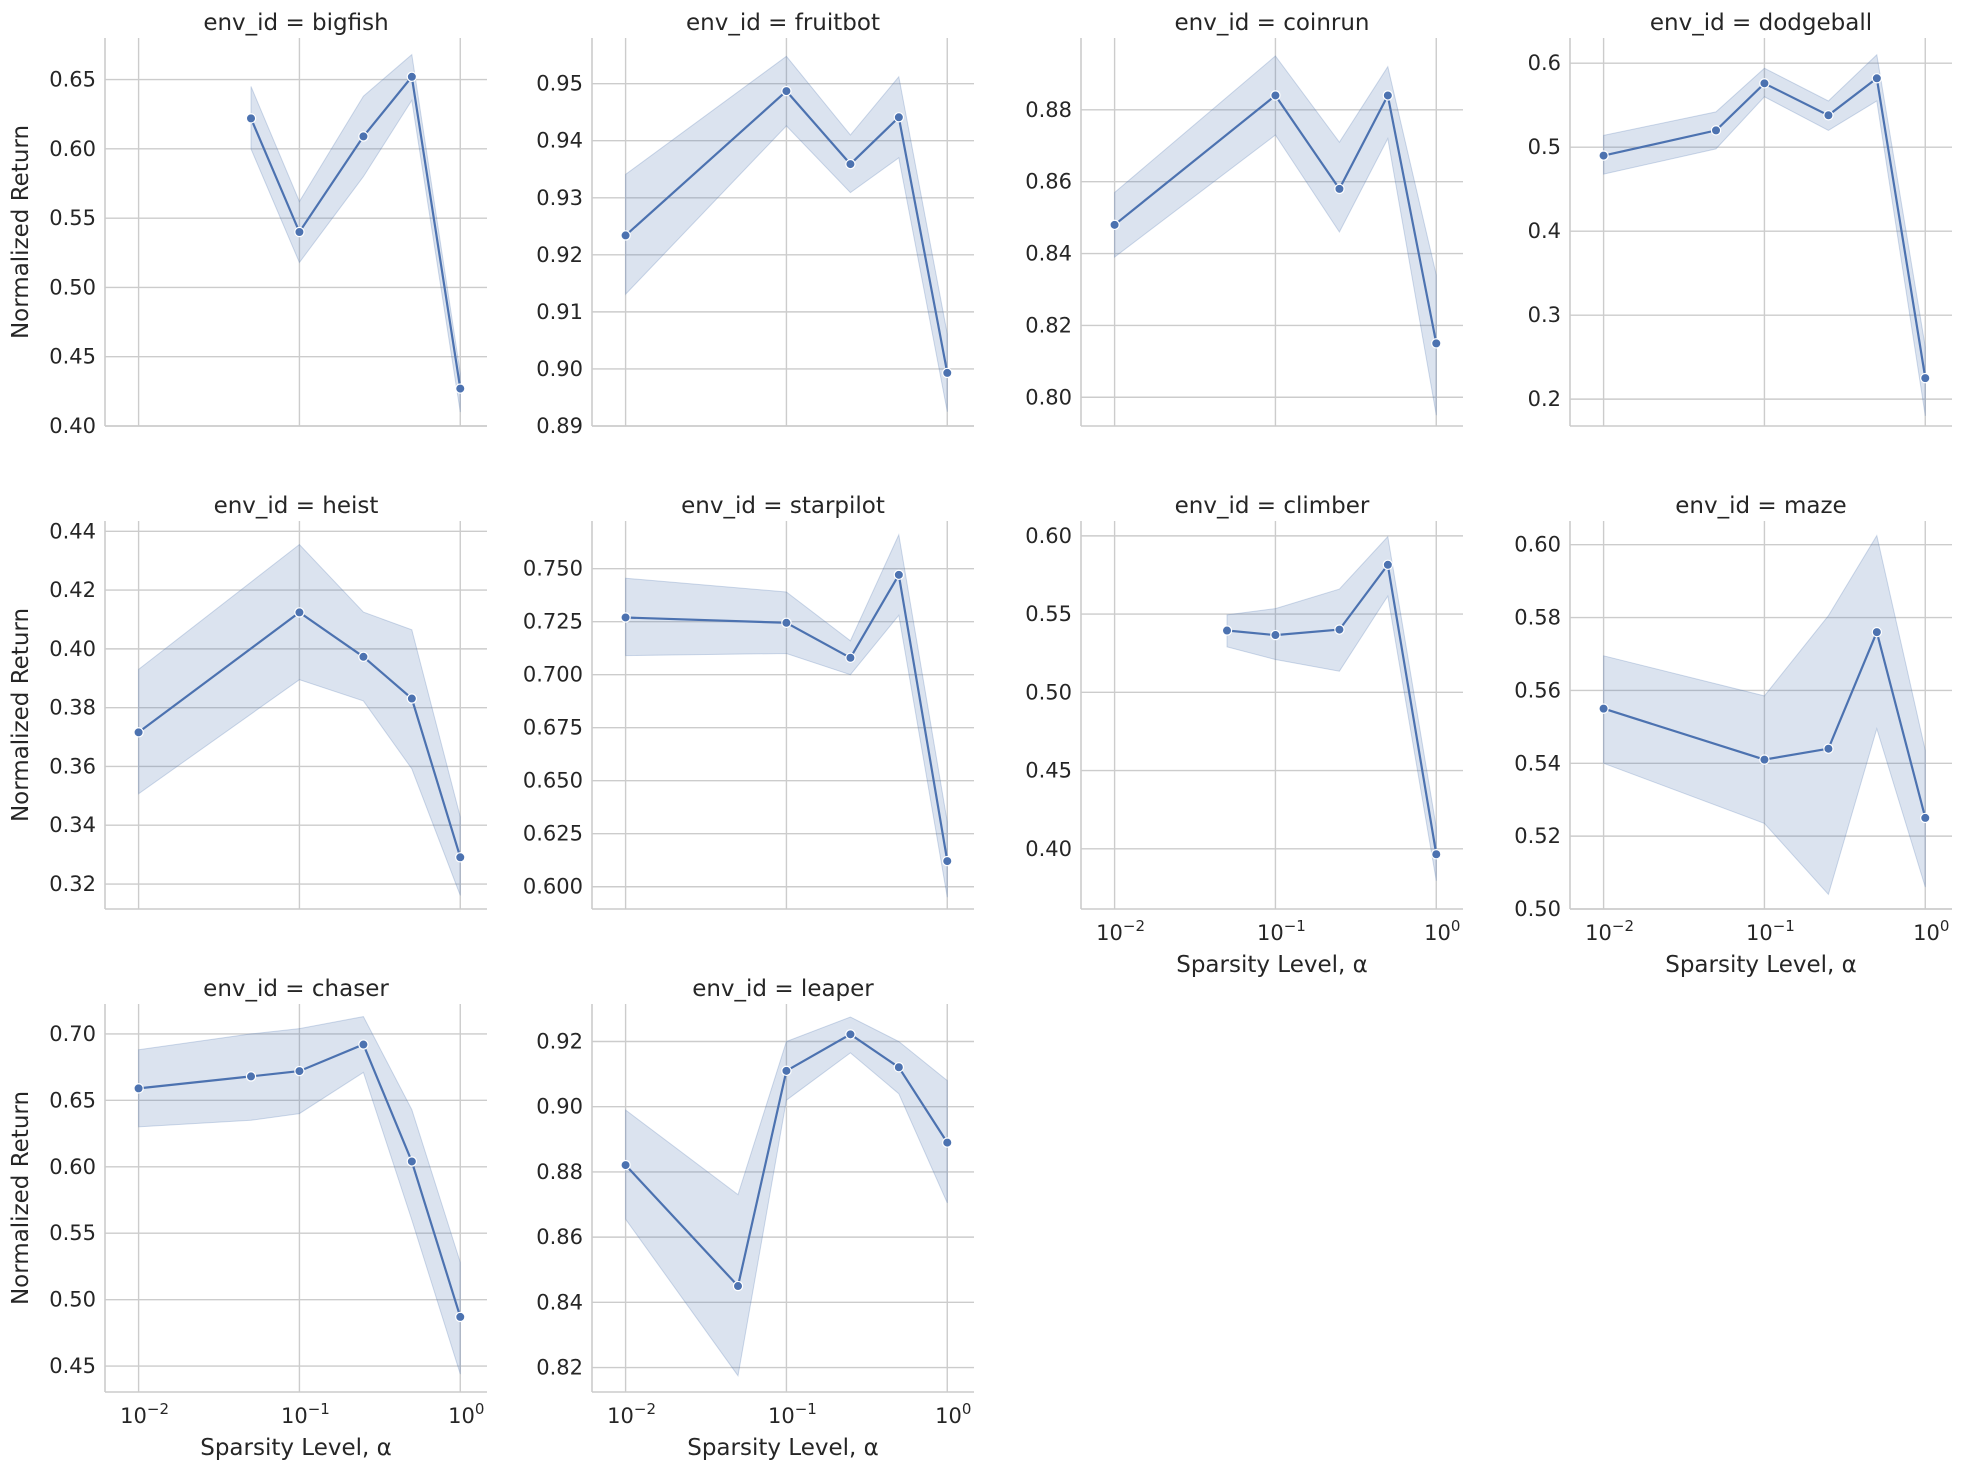  Describe the element at coordinates (296, 506) in the screenshot. I see `panel-title: env_id = heist` at that location.